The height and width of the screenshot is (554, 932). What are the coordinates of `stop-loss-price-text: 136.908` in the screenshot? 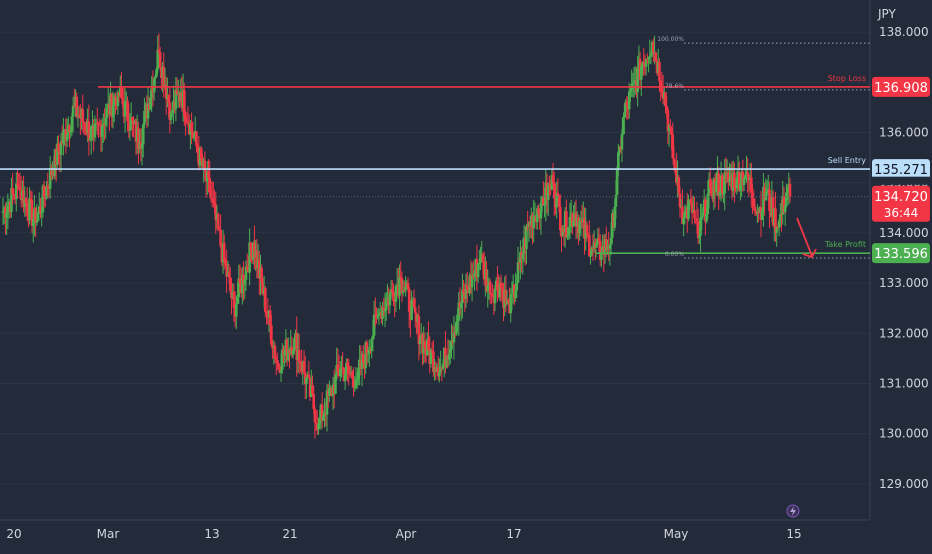 It's located at (901, 88).